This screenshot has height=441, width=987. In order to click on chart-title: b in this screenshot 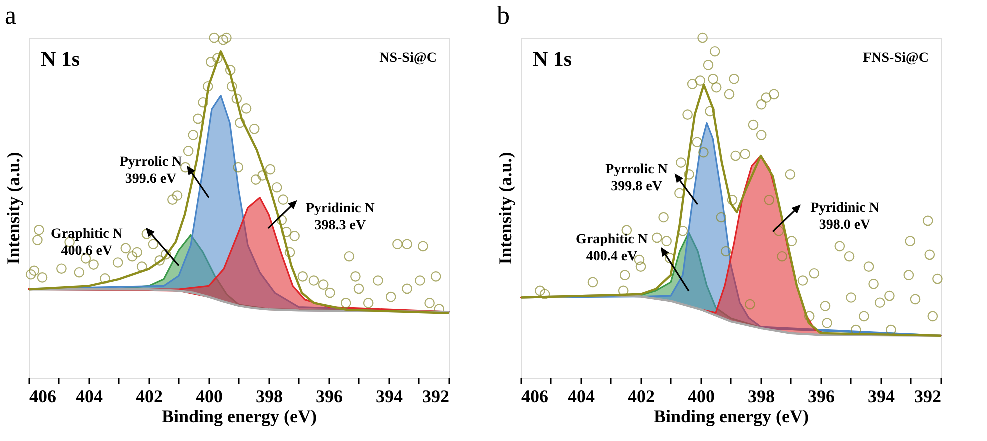, I will do `click(503, 15)`.